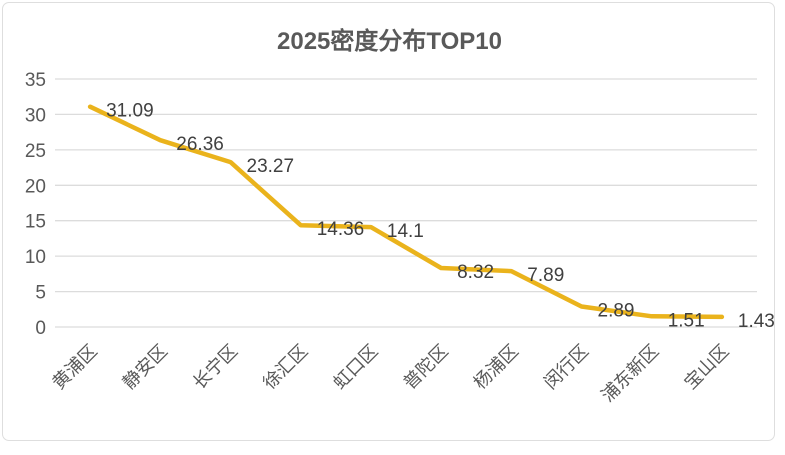 The height and width of the screenshot is (455, 785). Describe the element at coordinates (35, 222) in the screenshot. I see `y-axis-tick-label: 15` at that location.